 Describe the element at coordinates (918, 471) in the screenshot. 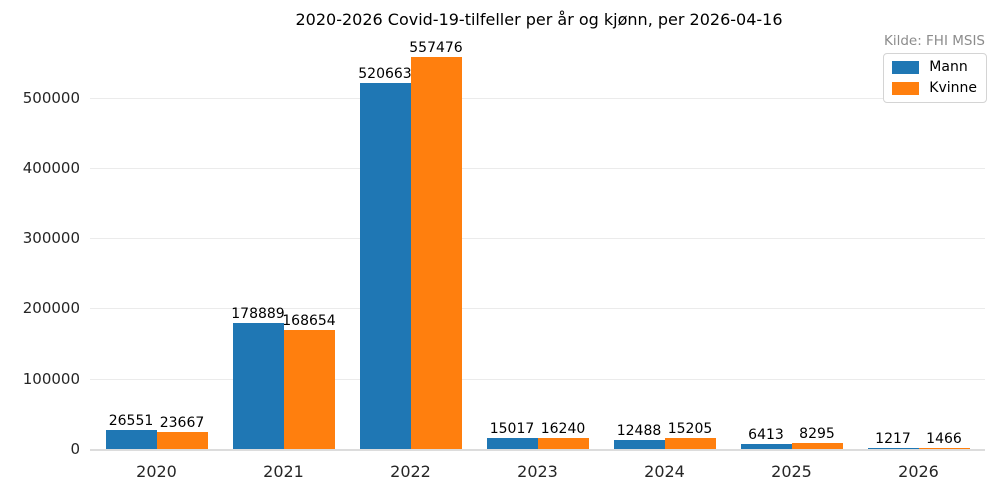

I see `x-tick-label-2026: 2026` at that location.